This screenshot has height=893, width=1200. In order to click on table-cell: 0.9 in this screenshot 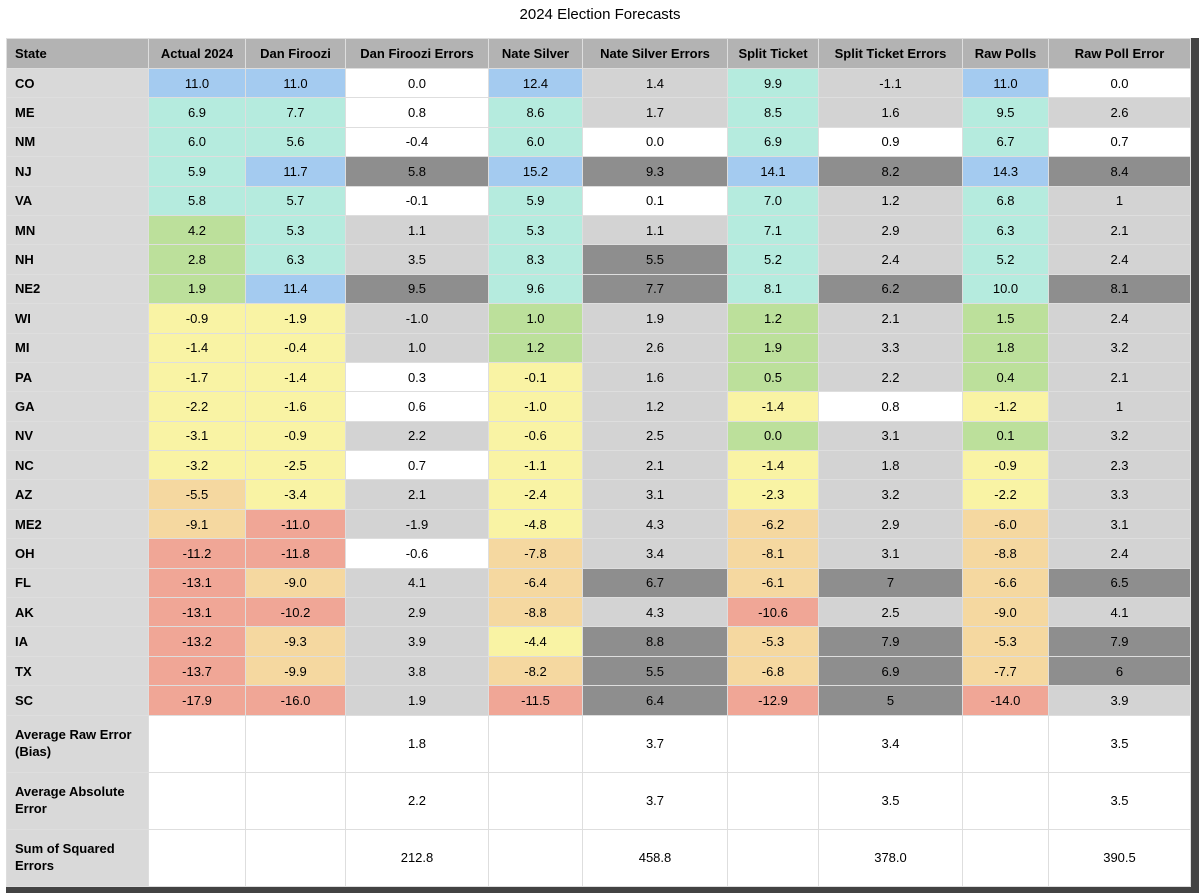, I will do `click(890, 142)`.